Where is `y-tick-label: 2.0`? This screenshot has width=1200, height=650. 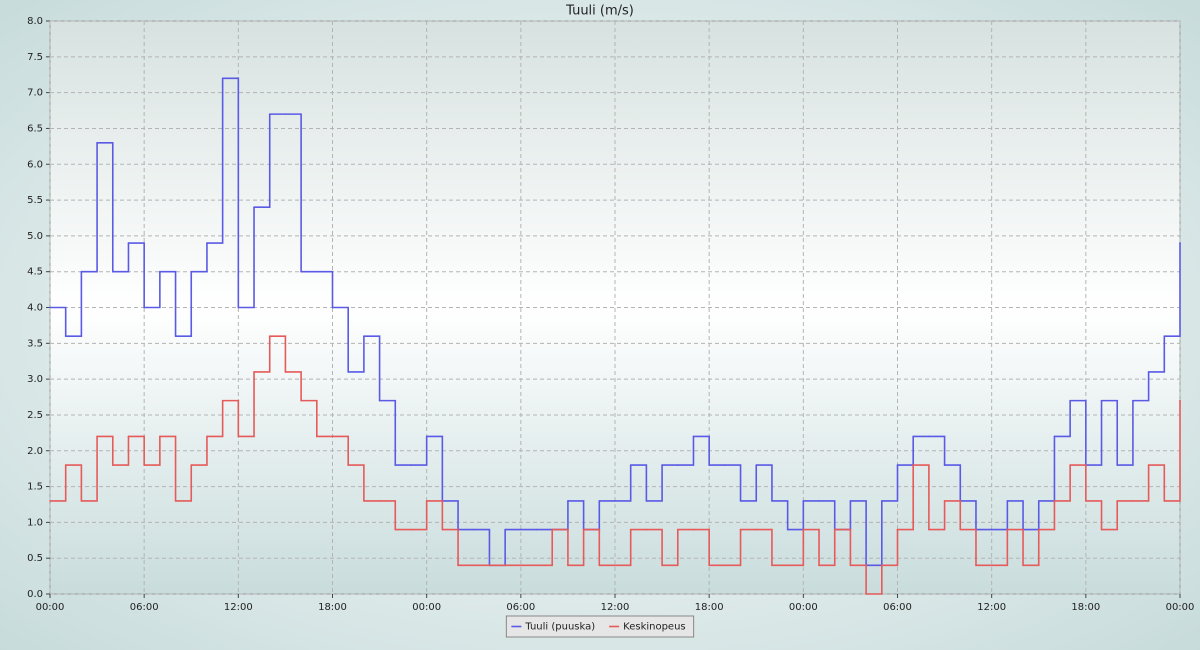
y-tick-label: 2.0 is located at coordinates (35, 451).